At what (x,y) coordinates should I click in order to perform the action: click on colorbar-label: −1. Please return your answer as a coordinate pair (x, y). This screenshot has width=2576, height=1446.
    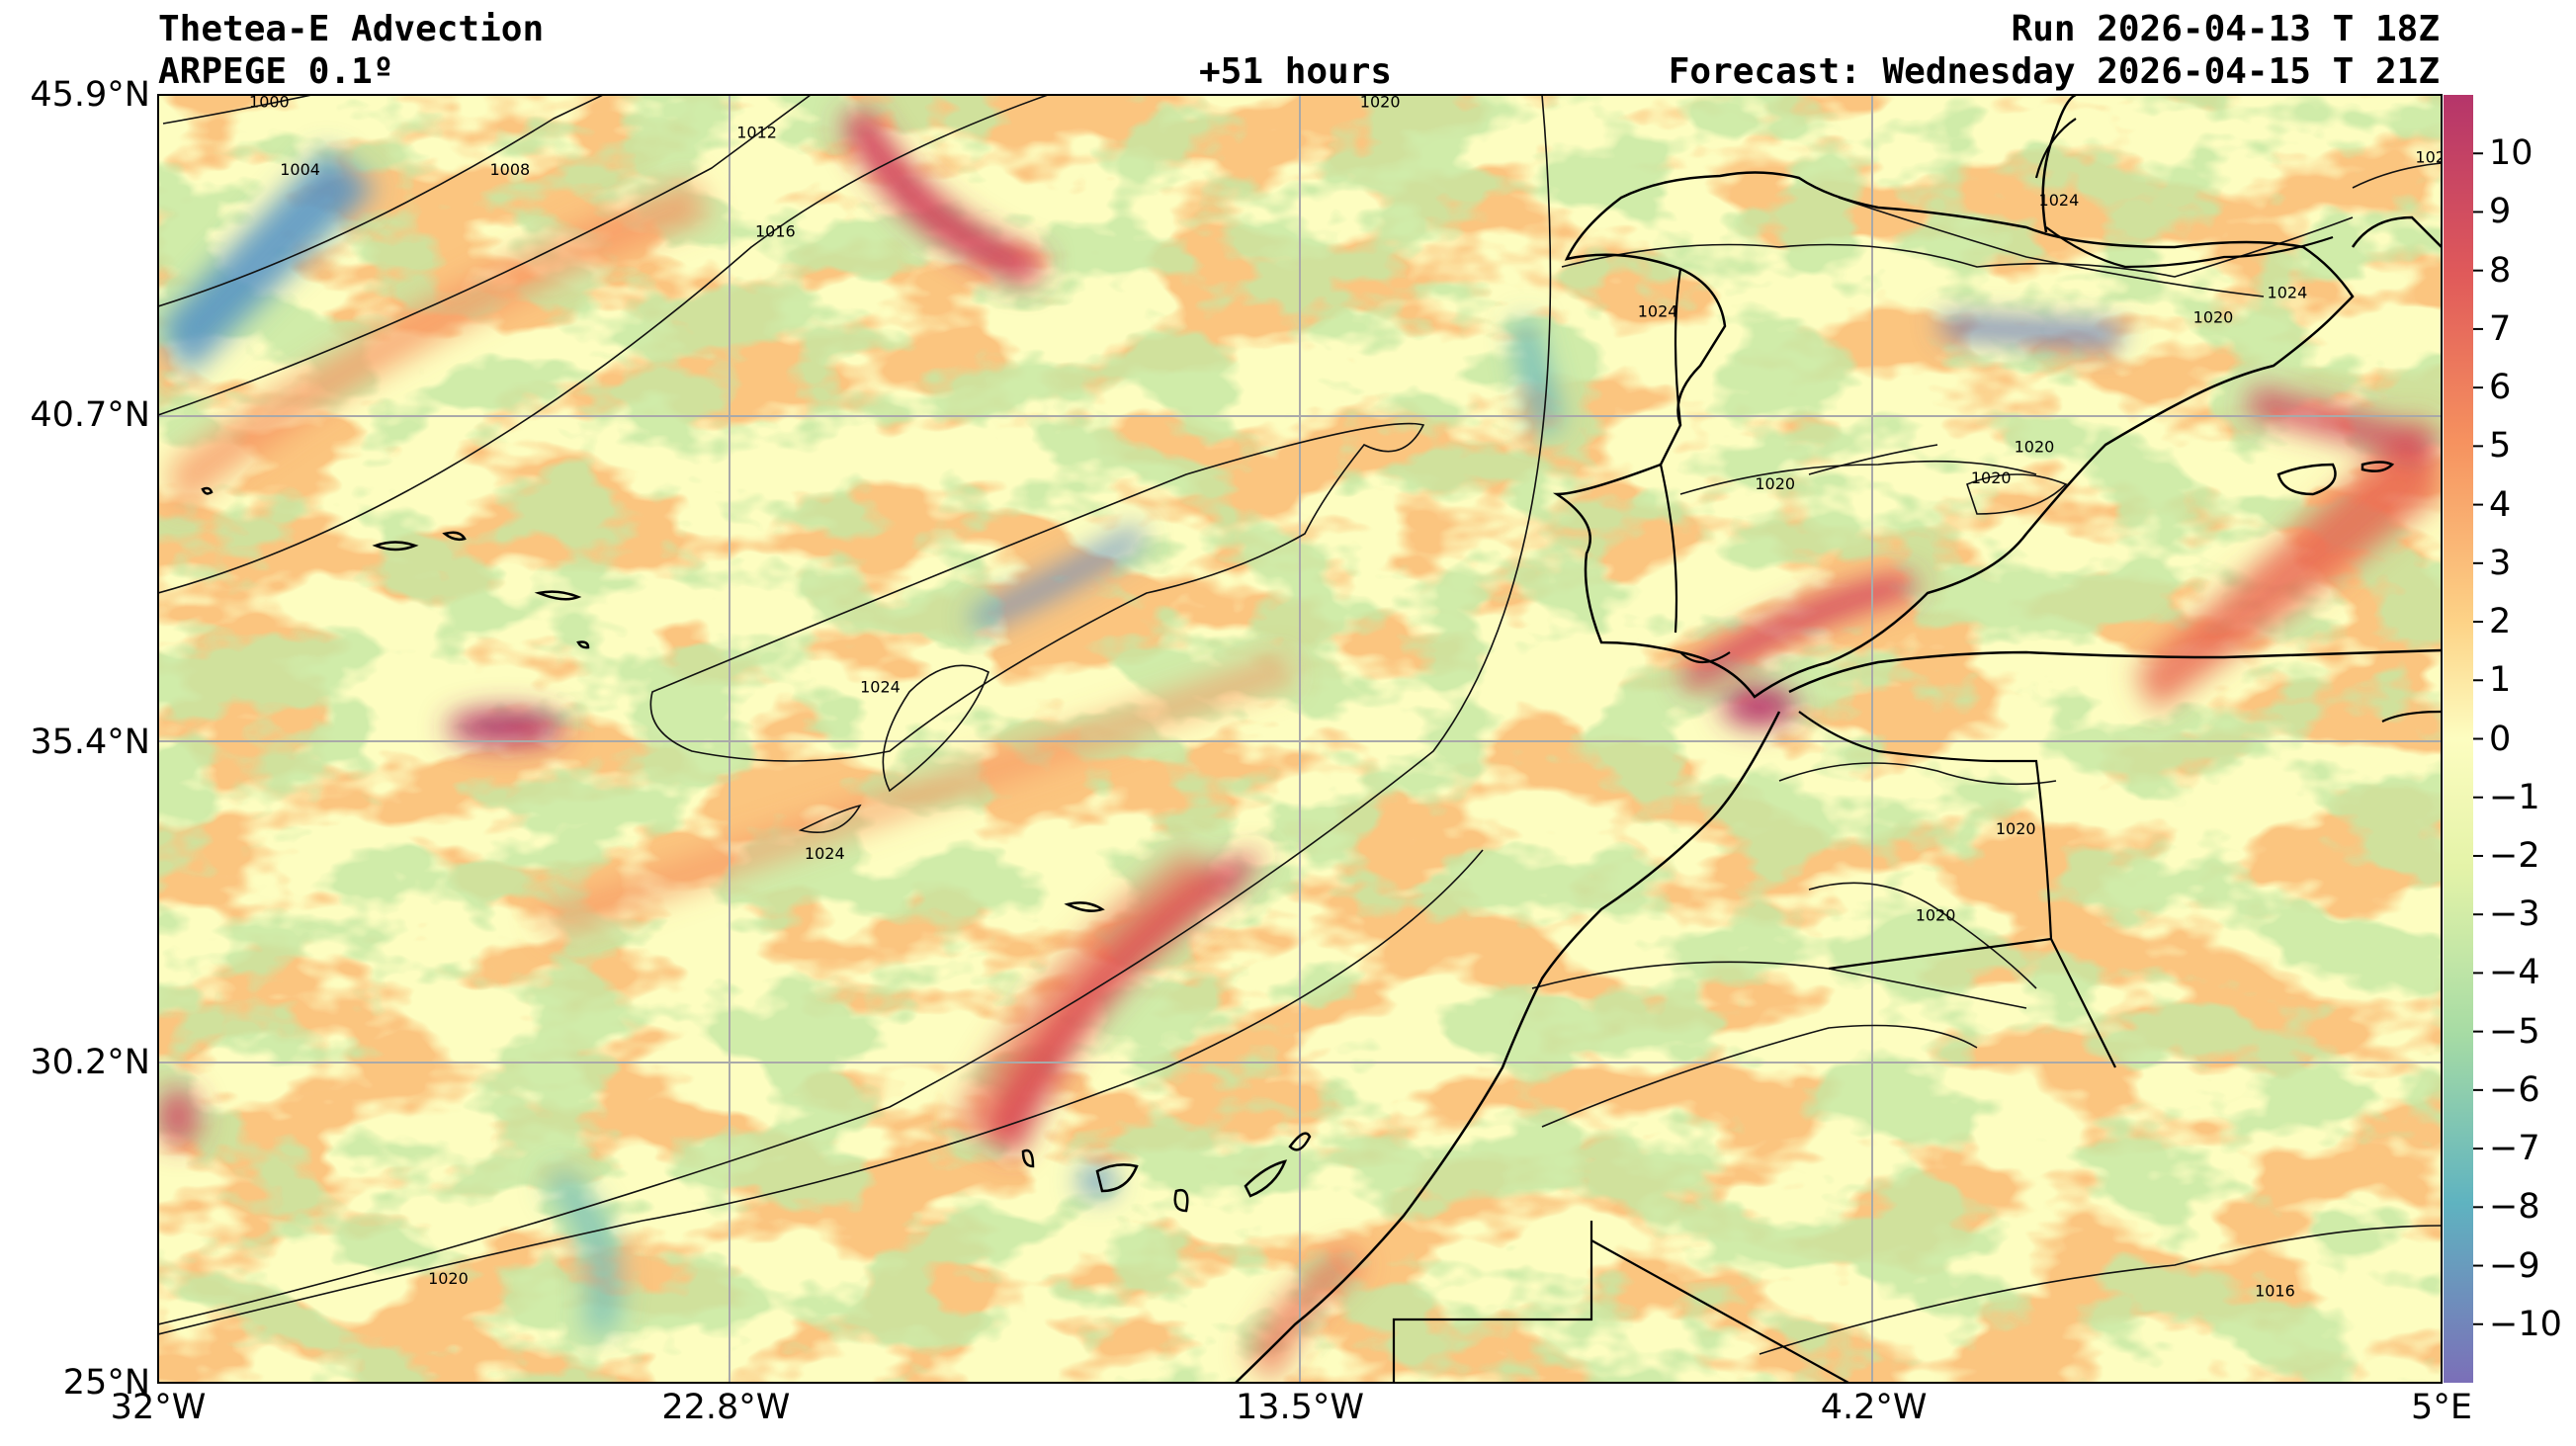
    Looking at the image, I should click on (2514, 797).